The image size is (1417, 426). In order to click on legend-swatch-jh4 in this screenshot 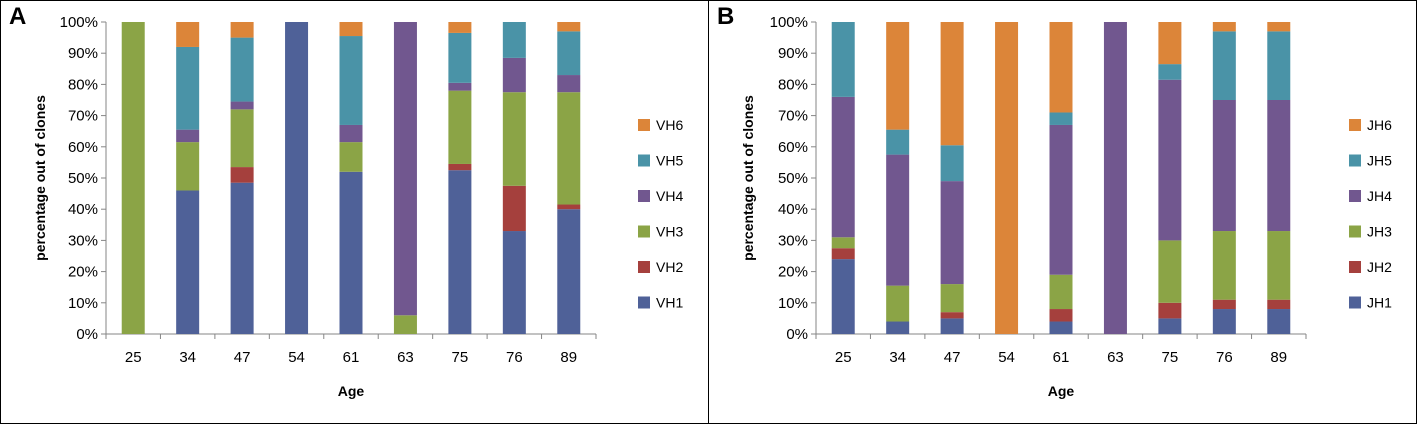, I will do `click(1355, 196)`.